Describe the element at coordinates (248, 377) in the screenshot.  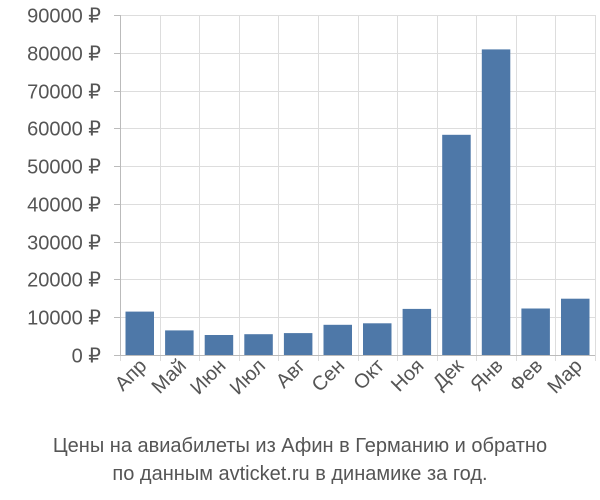
I see `x-tick-label: Июл` at that location.